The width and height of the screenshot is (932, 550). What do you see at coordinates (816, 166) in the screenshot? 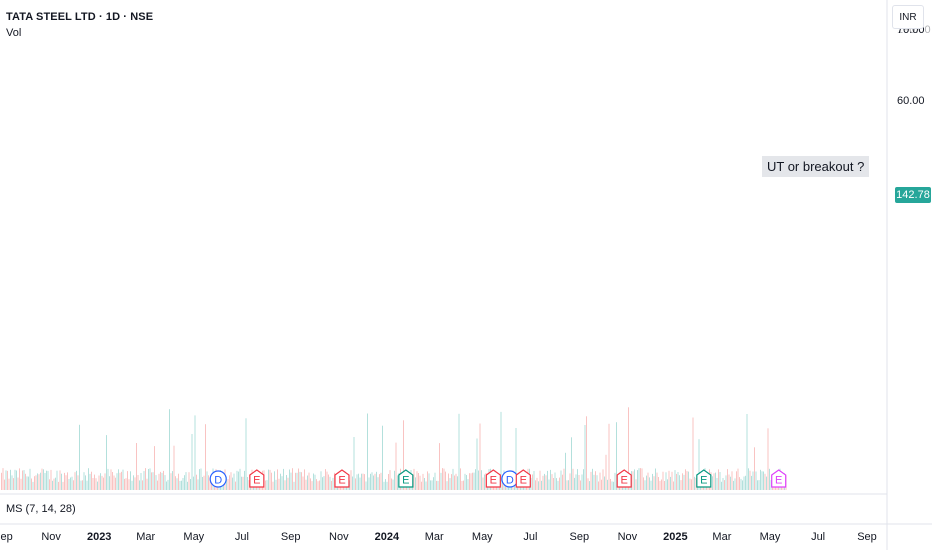
I see `annotation-note: UT or breakout ?` at bounding box center [816, 166].